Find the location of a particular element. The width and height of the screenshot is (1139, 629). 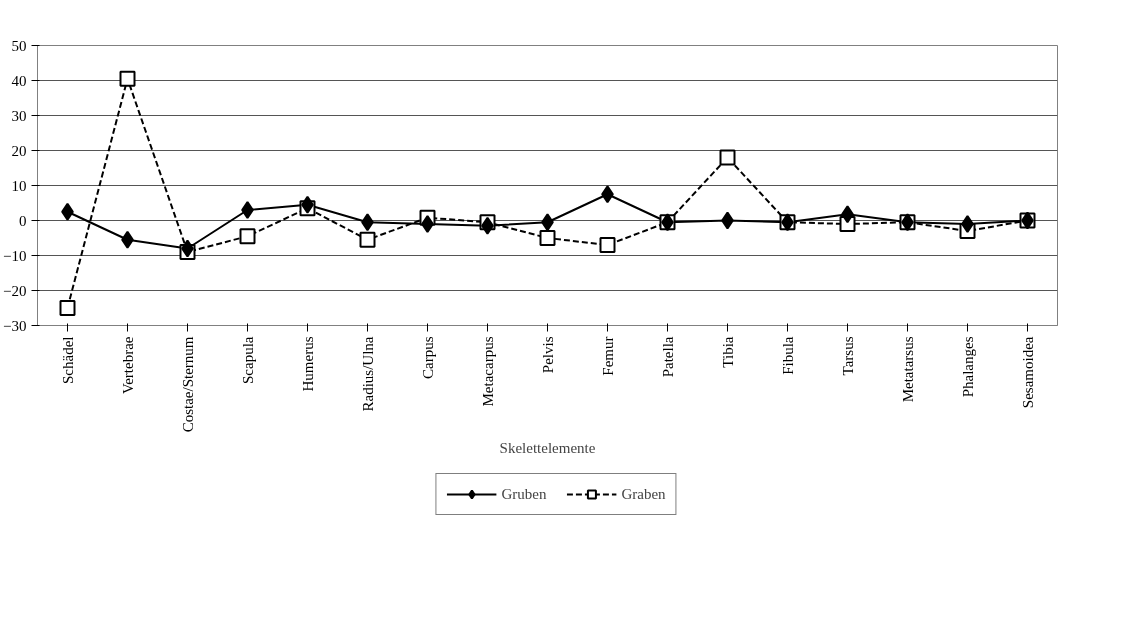

x-tick-label: Patella is located at coordinates (667, 357).